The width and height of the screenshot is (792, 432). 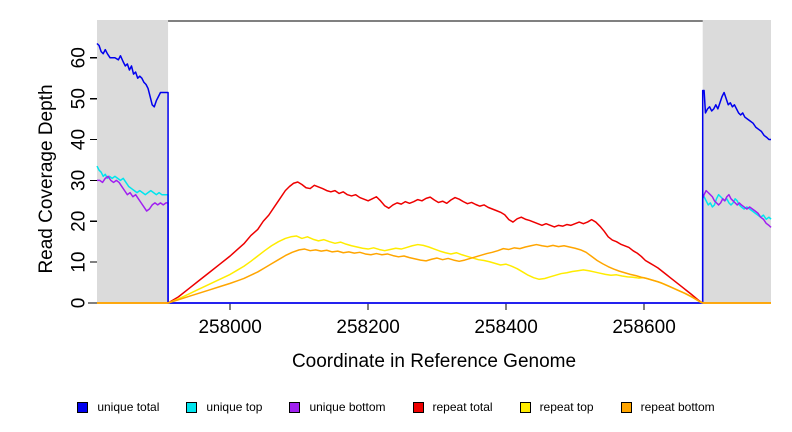 What do you see at coordinates (128, 407) in the screenshot?
I see `legend-label-unique-total: unique total` at bounding box center [128, 407].